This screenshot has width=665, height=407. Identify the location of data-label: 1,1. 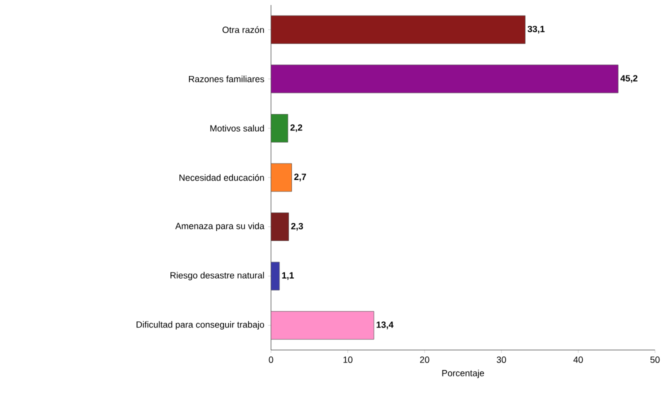
(288, 276).